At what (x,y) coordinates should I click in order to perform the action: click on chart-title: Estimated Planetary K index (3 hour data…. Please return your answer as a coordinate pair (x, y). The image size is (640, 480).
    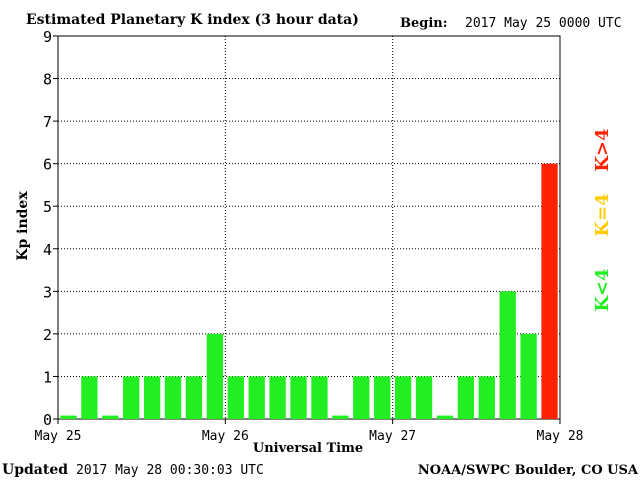
    Looking at the image, I should click on (192, 20).